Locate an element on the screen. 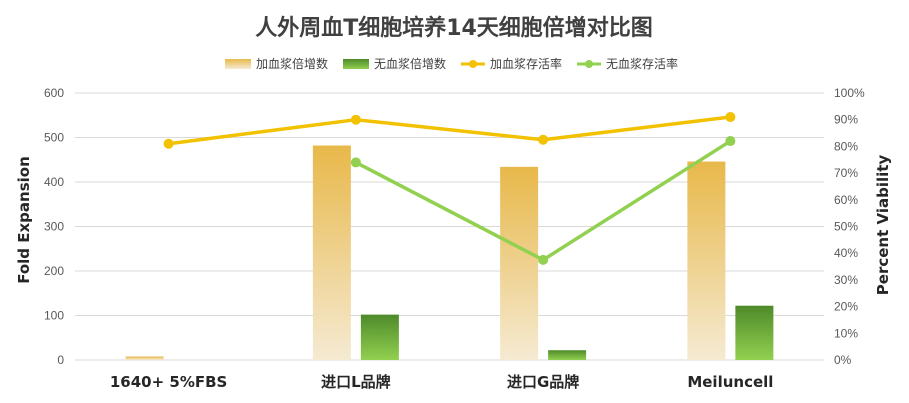 This screenshot has height=403, width=909. y-tick-label: 600 is located at coordinates (54, 93).